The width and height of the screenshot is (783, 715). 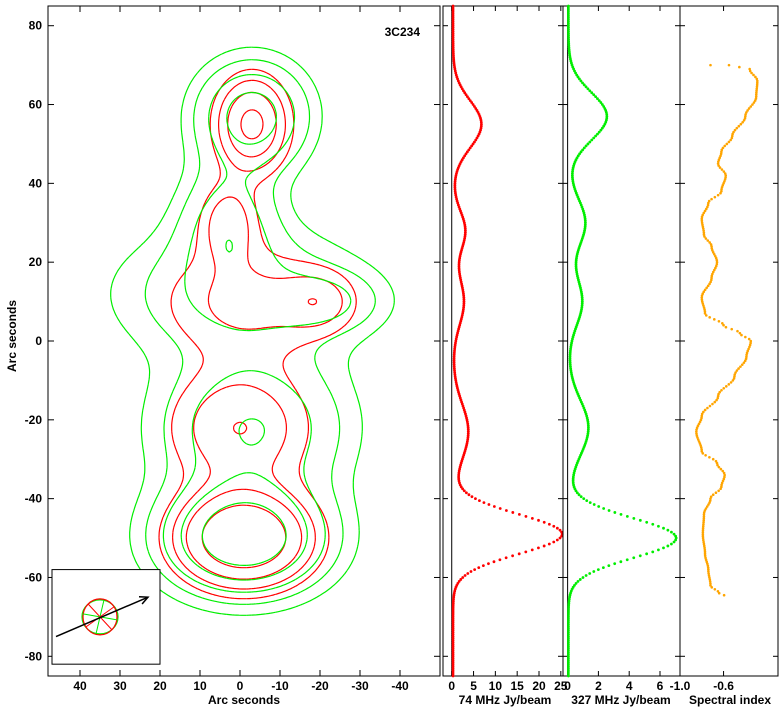 What do you see at coordinates (400, 686) in the screenshot?
I see `map-x-tick-label: -40` at bounding box center [400, 686].